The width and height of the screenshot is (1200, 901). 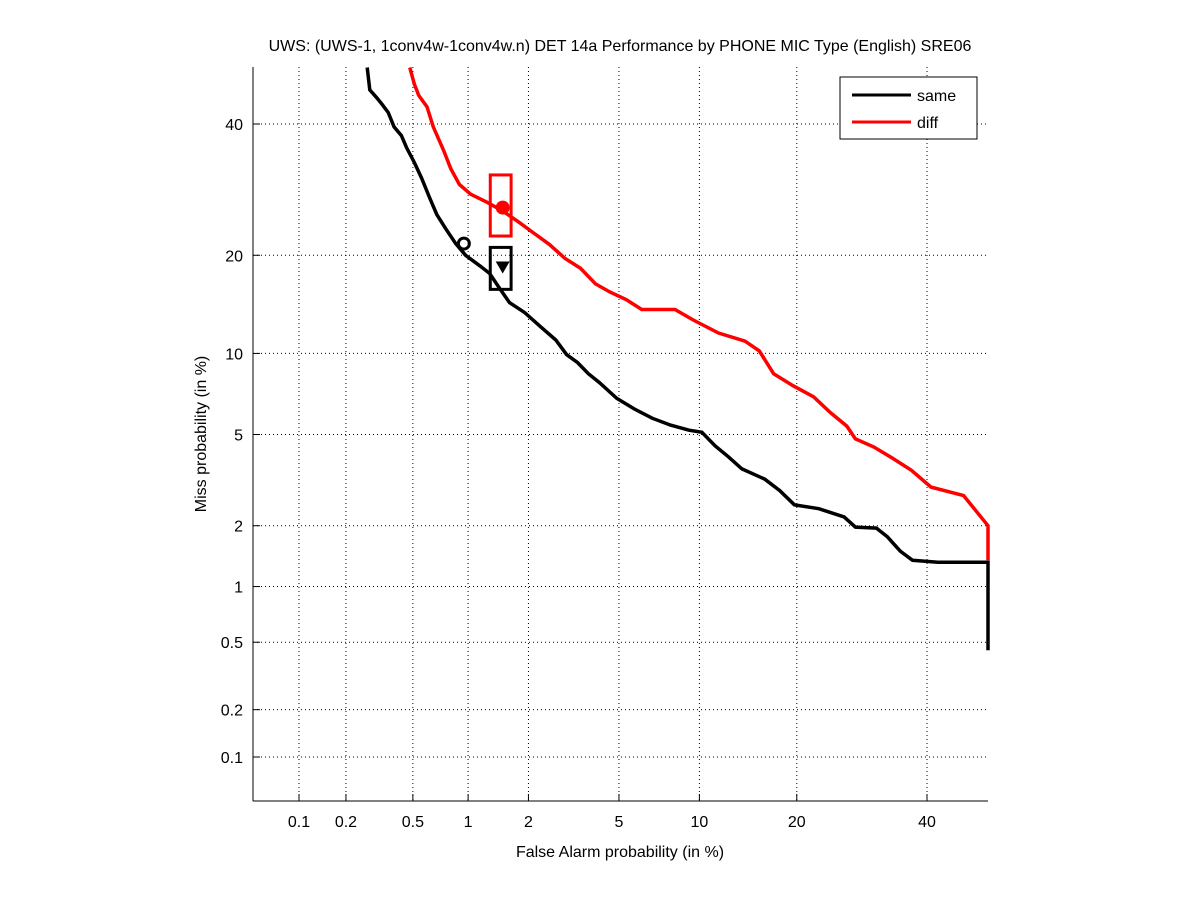 What do you see at coordinates (234, 125) in the screenshot?
I see `y-tick-label: 40` at bounding box center [234, 125].